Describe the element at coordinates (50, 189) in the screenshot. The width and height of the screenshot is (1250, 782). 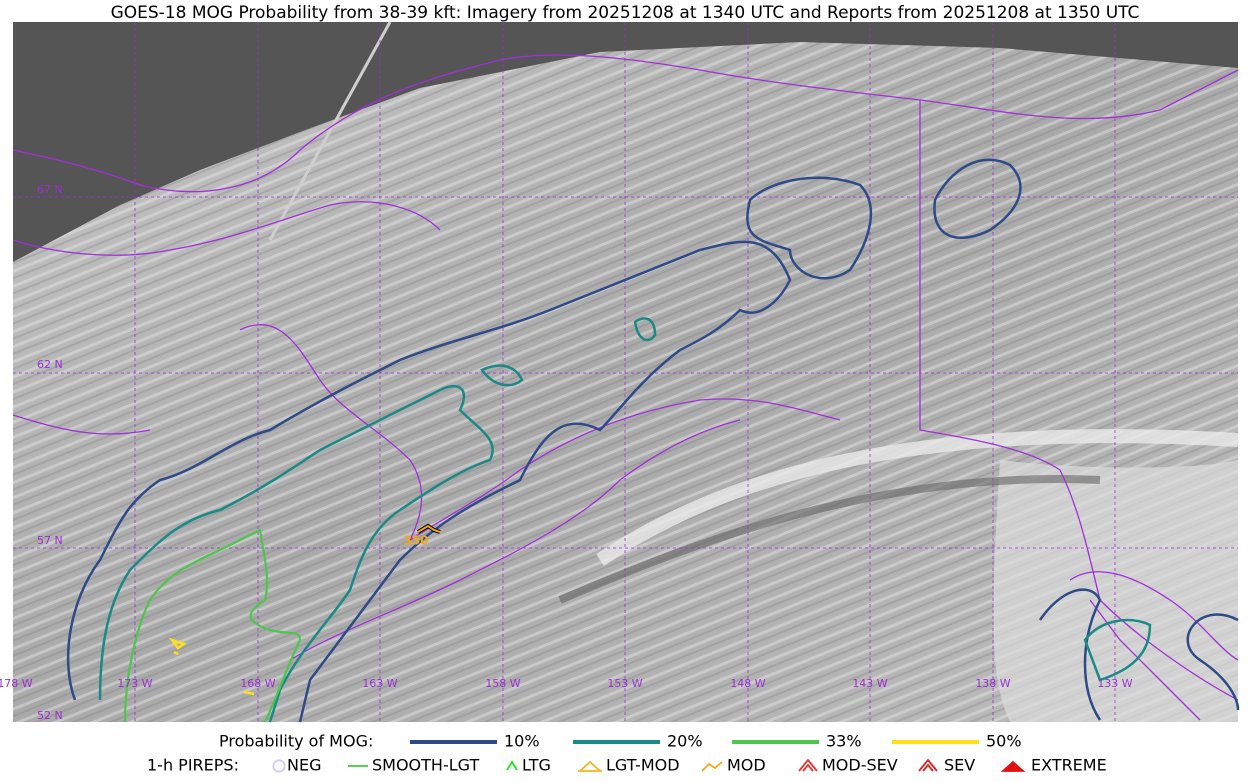
I see `lat-label: 67 N` at that location.